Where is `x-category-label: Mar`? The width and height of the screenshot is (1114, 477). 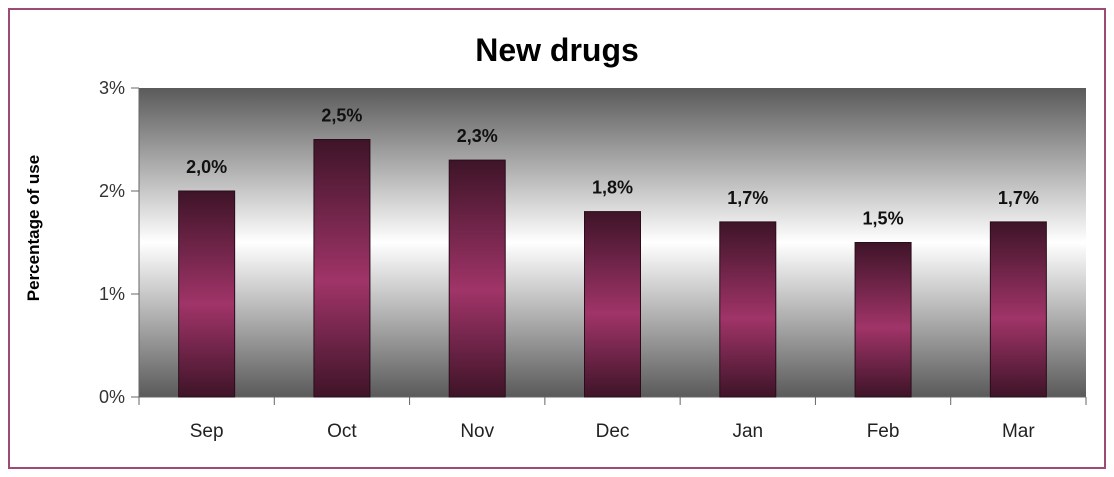 x-category-label: Mar is located at coordinates (1018, 431).